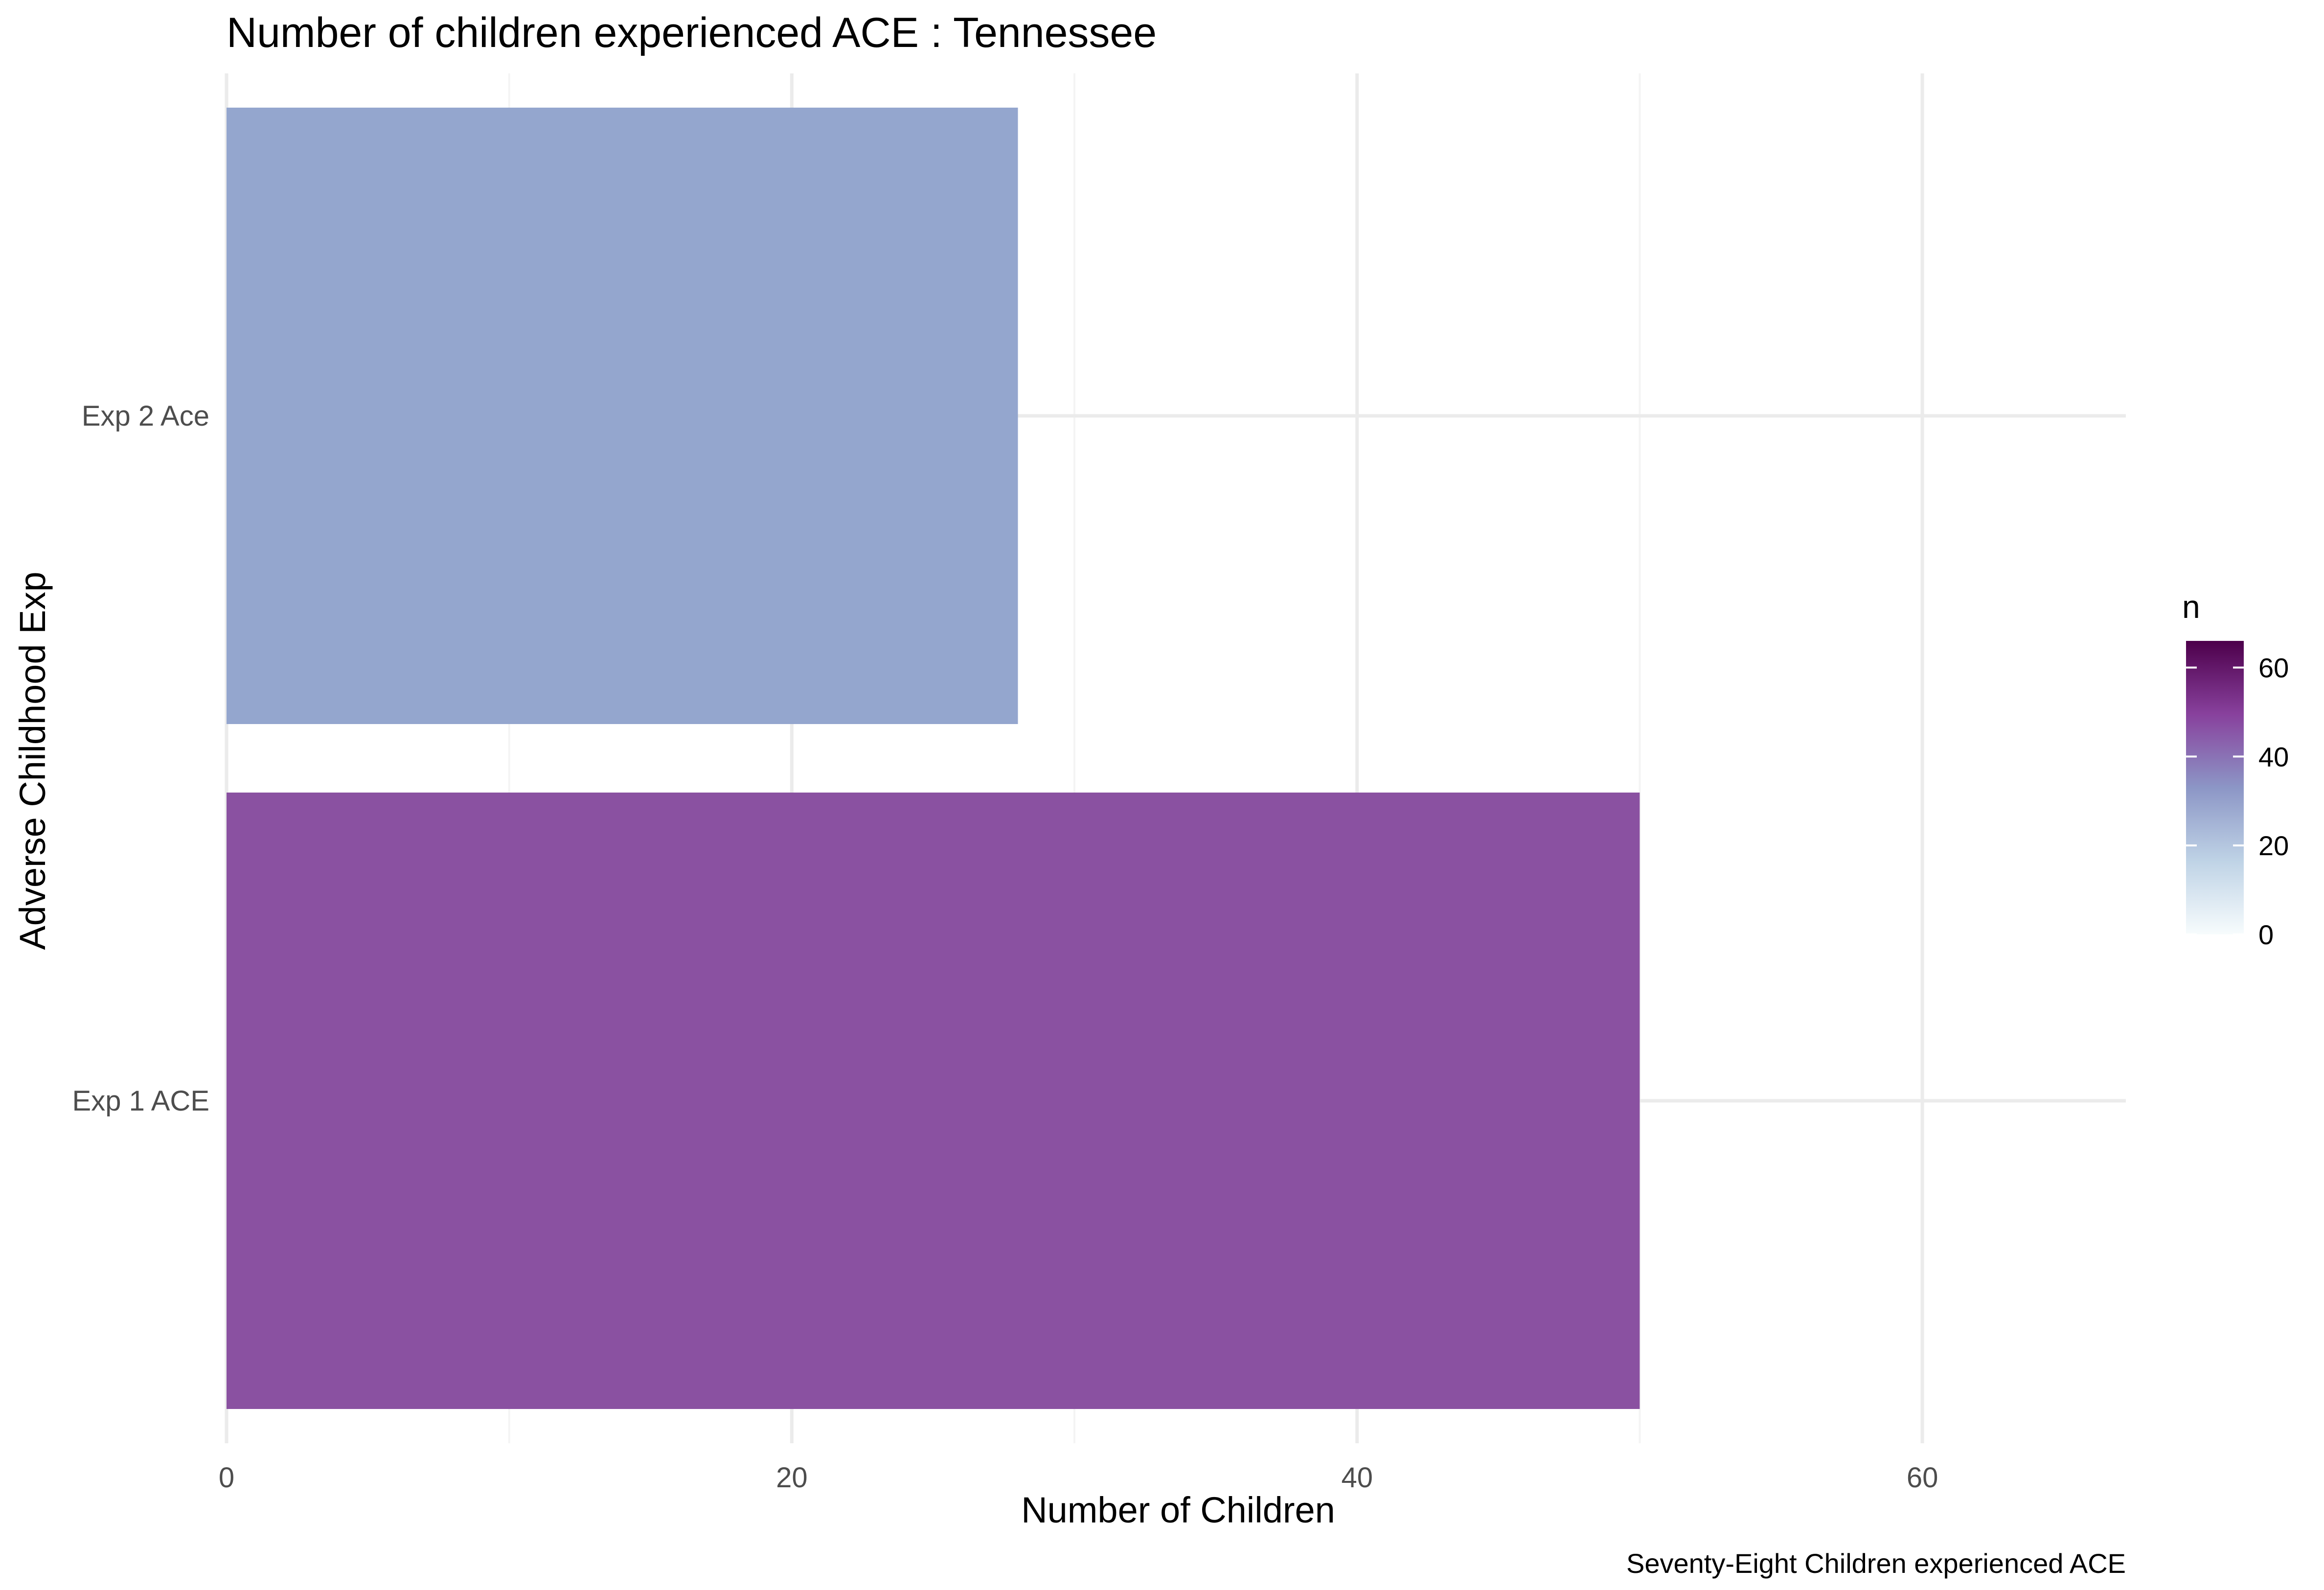  I want to click on legend-tick-label: 20, so click(2273, 846).